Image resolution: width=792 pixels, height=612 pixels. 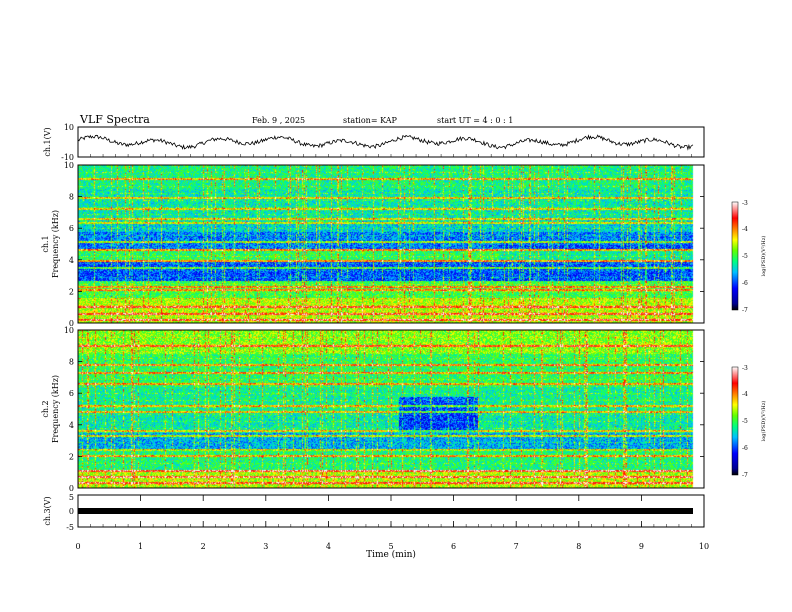 What do you see at coordinates (453, 546) in the screenshot?
I see `x-tick-6: 6` at bounding box center [453, 546].